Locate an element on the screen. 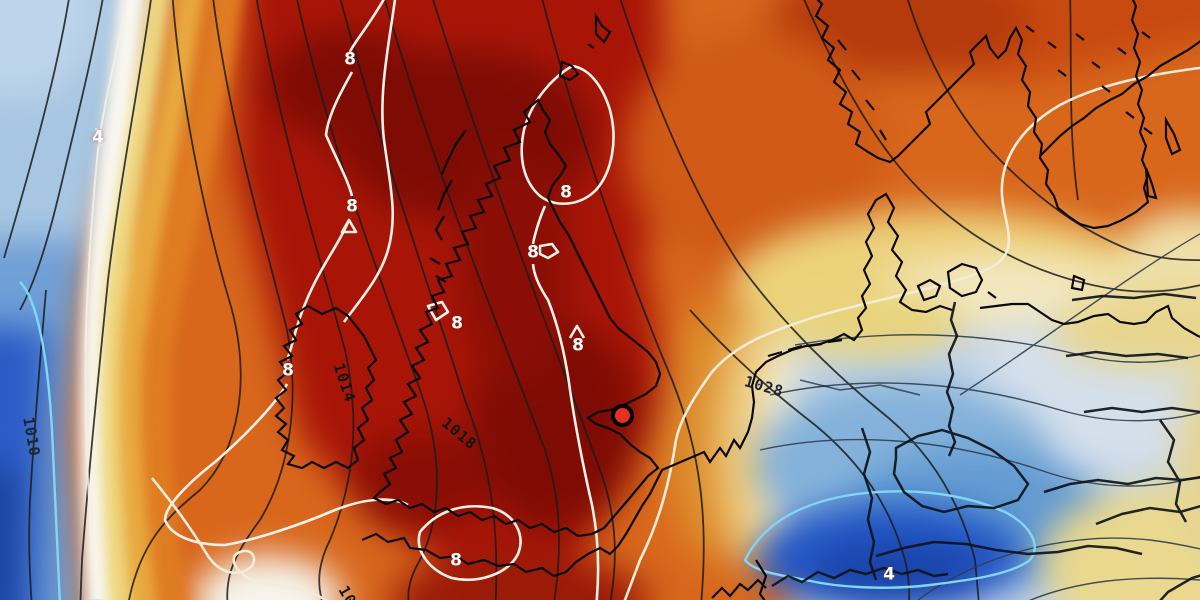 The width and height of the screenshot is (1200, 600). gradient-bands-west is located at coordinates (160, 300).